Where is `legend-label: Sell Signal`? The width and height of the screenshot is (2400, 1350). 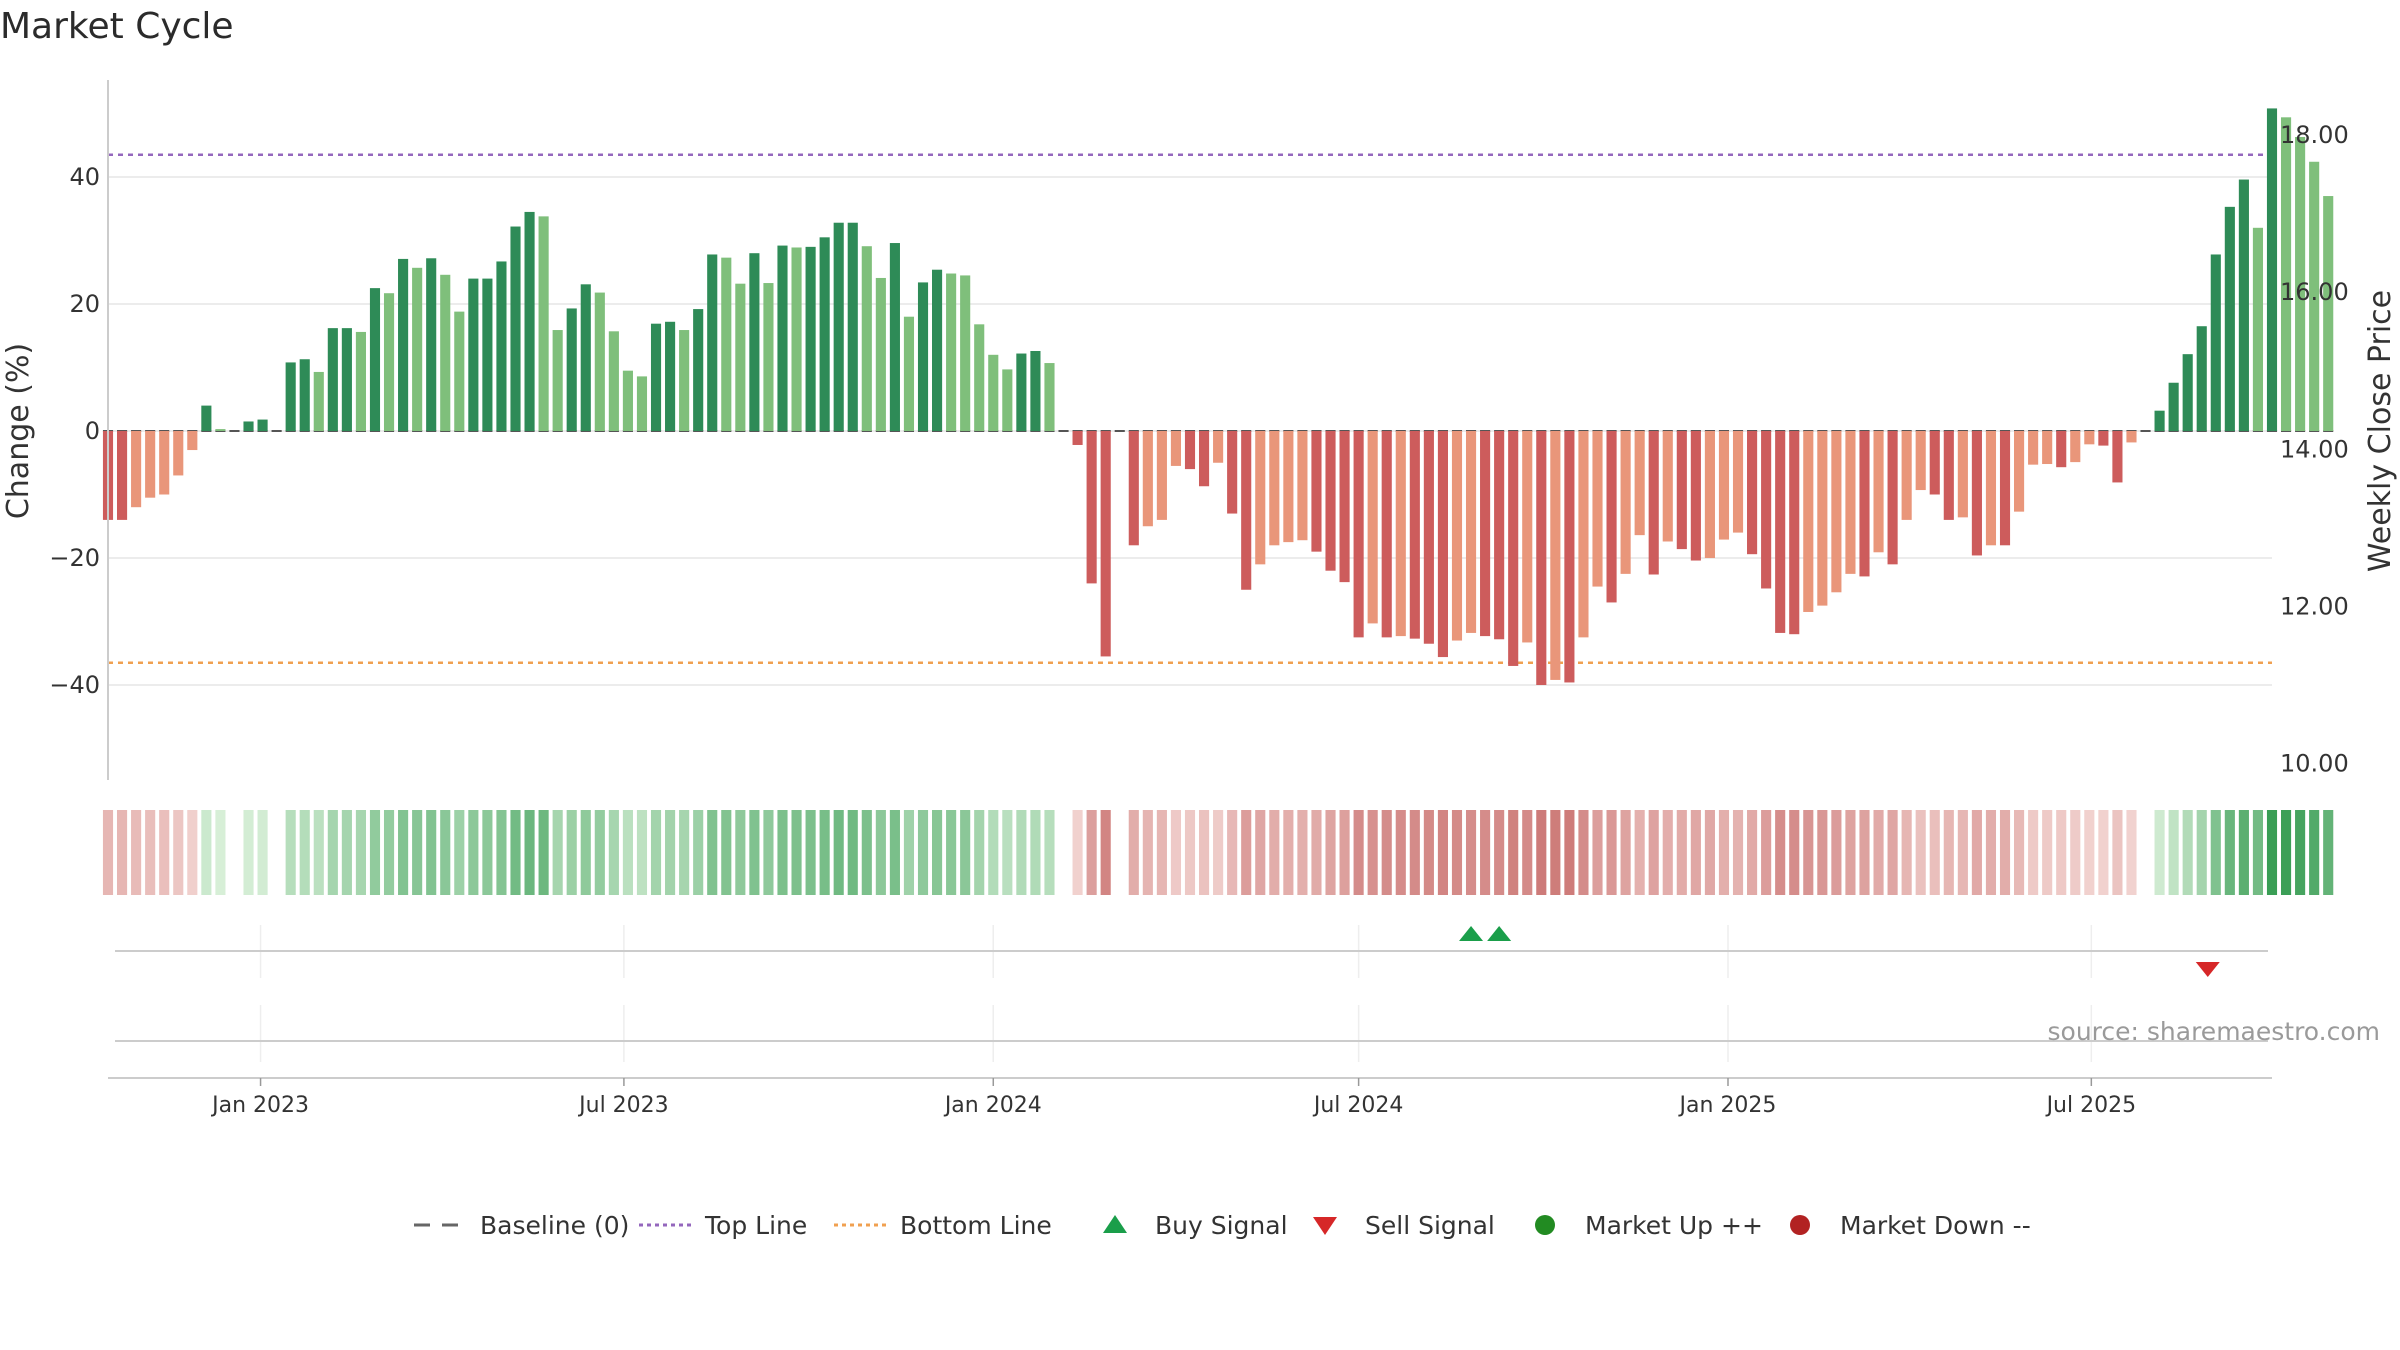 legend-label: Sell Signal is located at coordinates (1430, 1225).